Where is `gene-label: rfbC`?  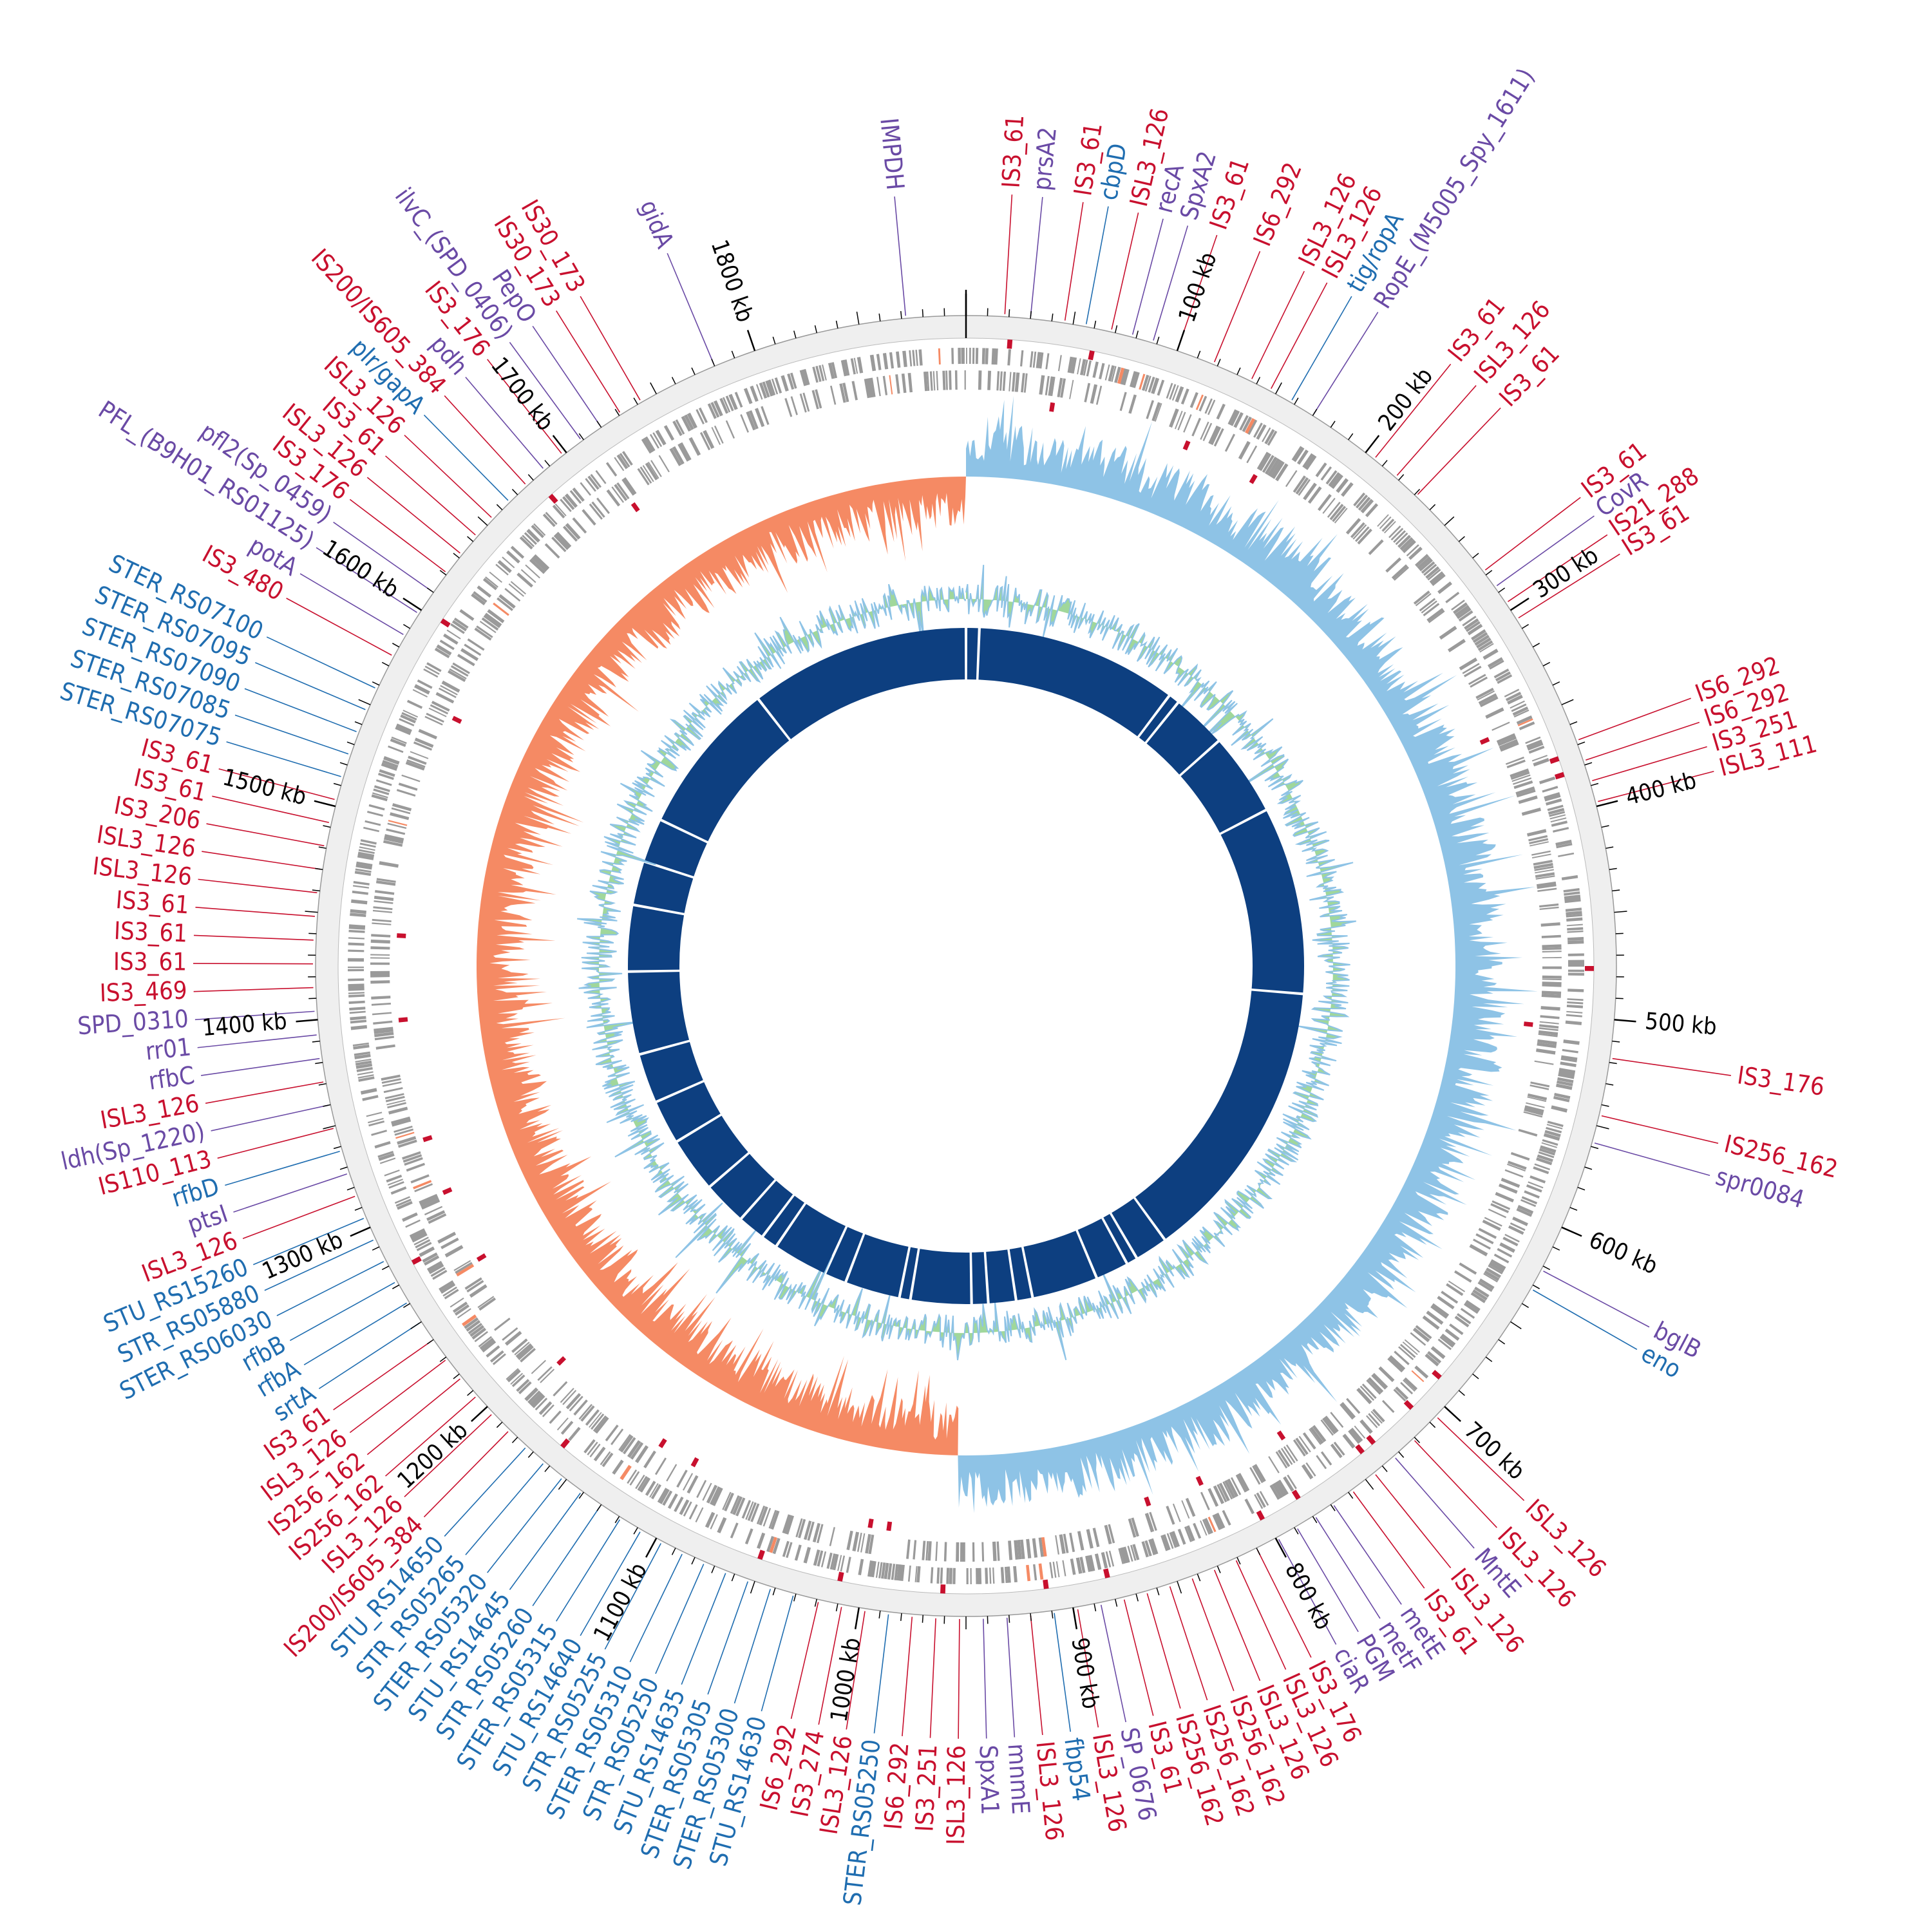 gene-label: rfbC is located at coordinates (171, 1078).